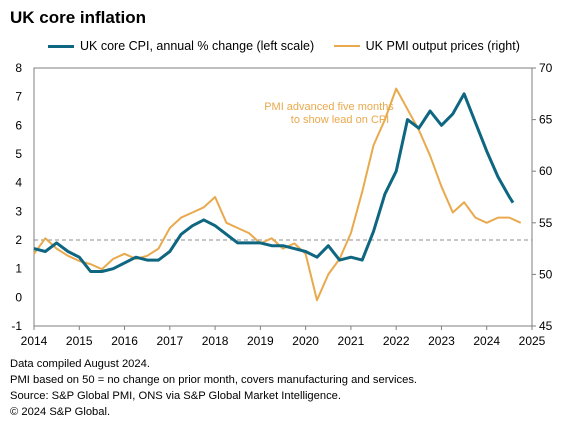  Describe the element at coordinates (169, 341) in the screenshot. I see `x-tick-label: 2017` at that location.